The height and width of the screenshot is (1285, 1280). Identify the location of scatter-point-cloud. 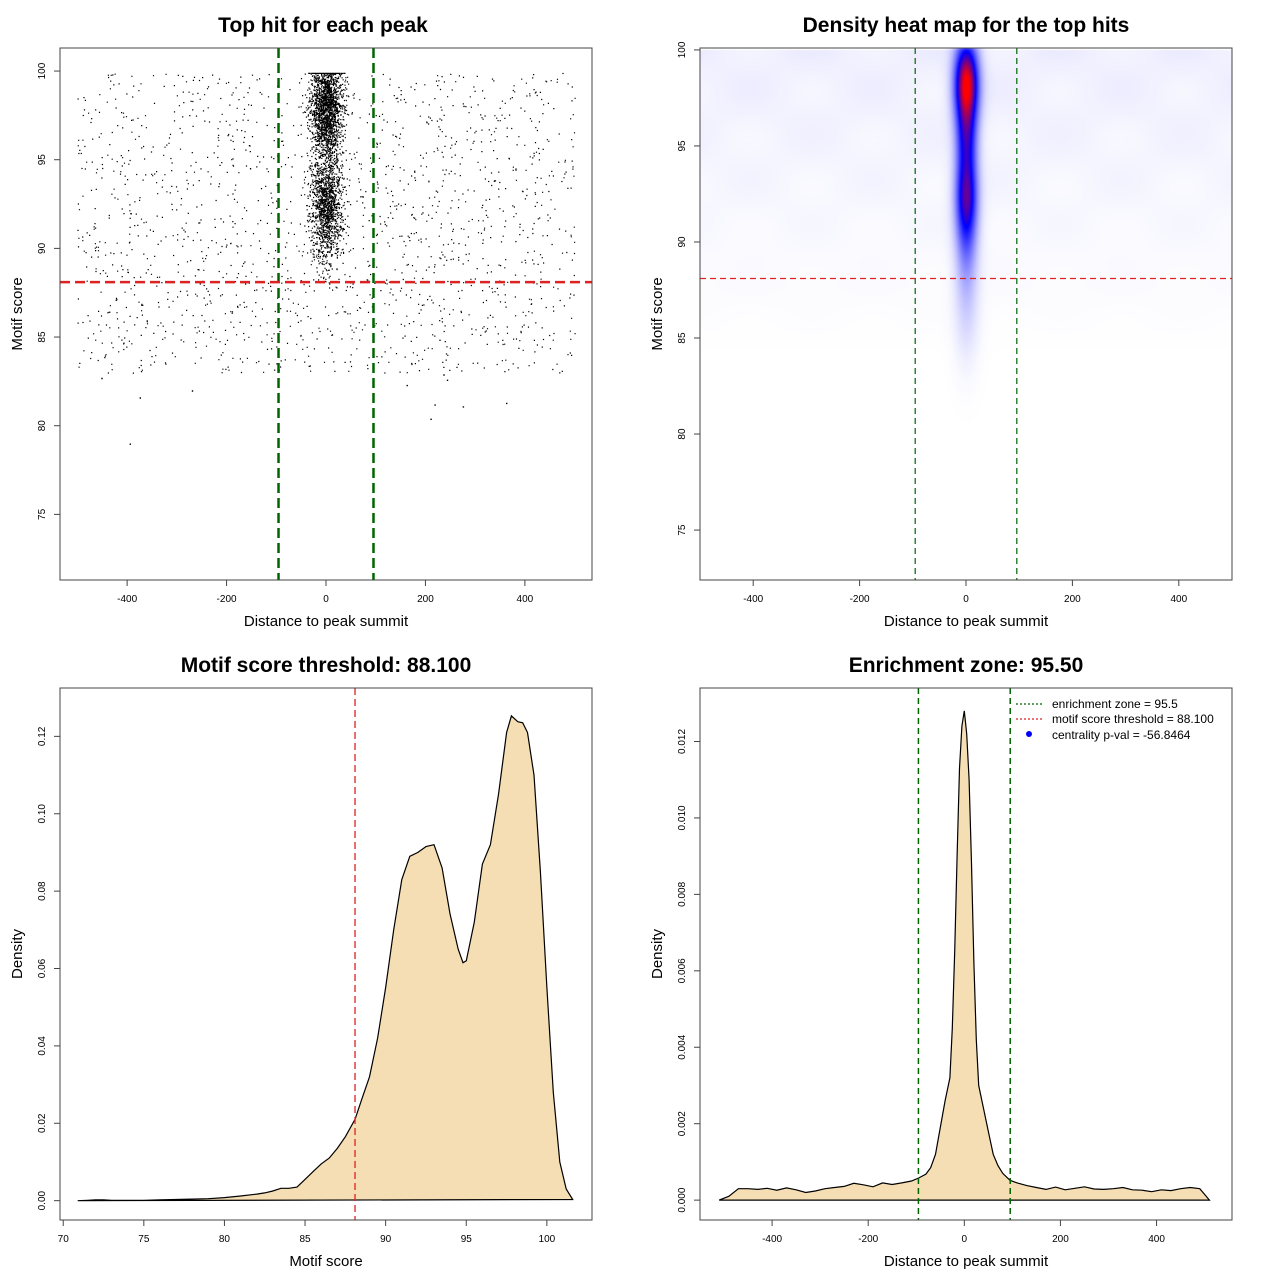
(326, 258).